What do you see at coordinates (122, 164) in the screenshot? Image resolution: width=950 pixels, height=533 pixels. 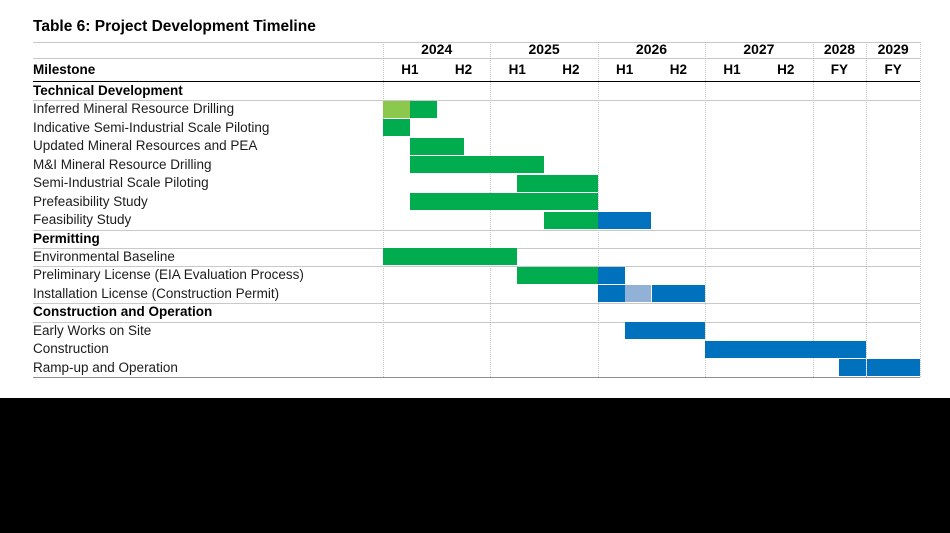 I see `row-label: M&I Mineral Resource Drilling` at bounding box center [122, 164].